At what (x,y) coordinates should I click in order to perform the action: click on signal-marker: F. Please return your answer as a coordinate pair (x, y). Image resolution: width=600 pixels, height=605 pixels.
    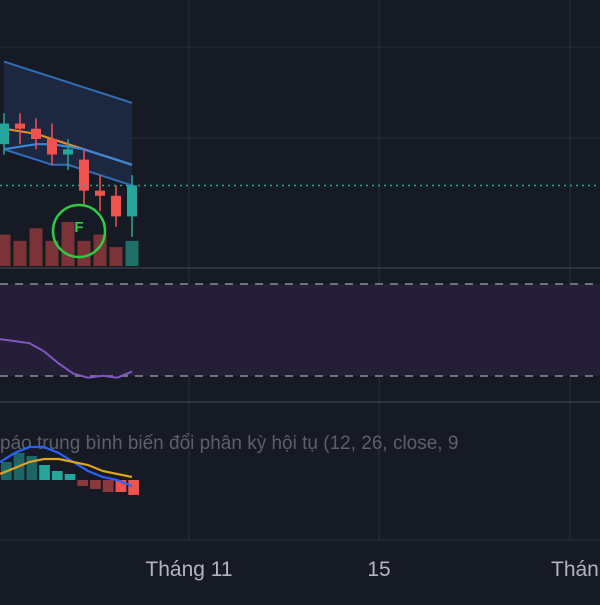
    Looking at the image, I should click on (79, 231).